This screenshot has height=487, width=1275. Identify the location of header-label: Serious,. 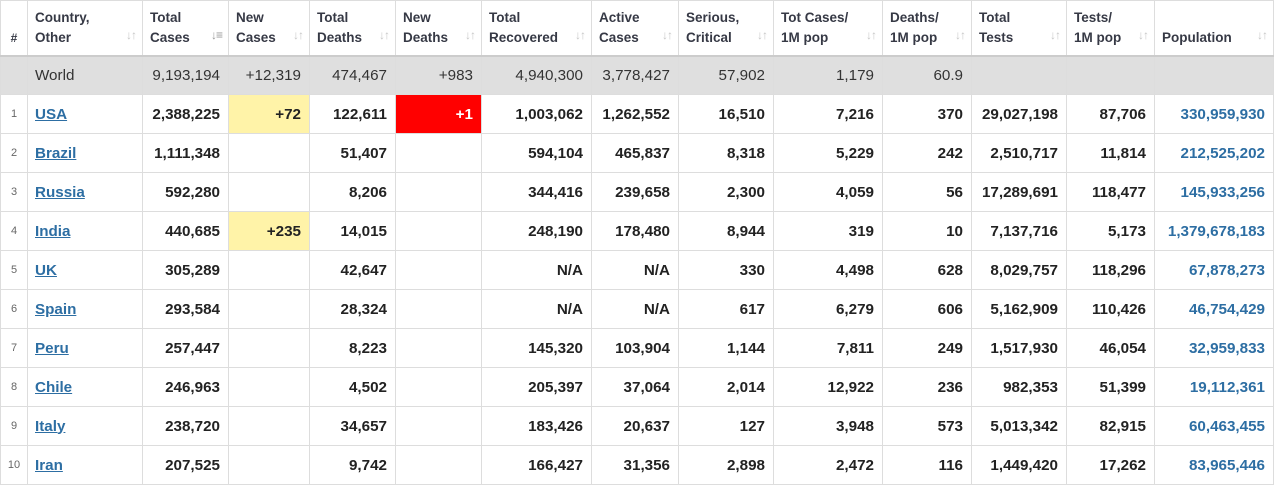
(713, 17).